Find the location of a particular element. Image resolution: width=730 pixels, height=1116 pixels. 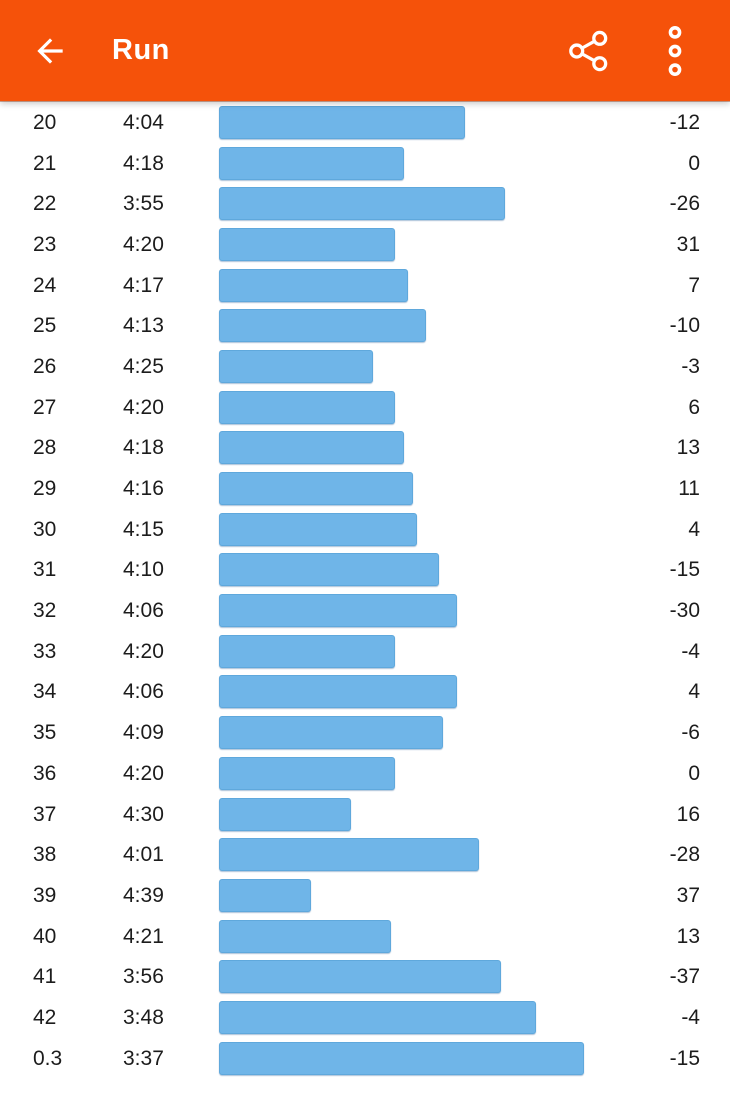

split-distance: 24 is located at coordinates (45, 285).